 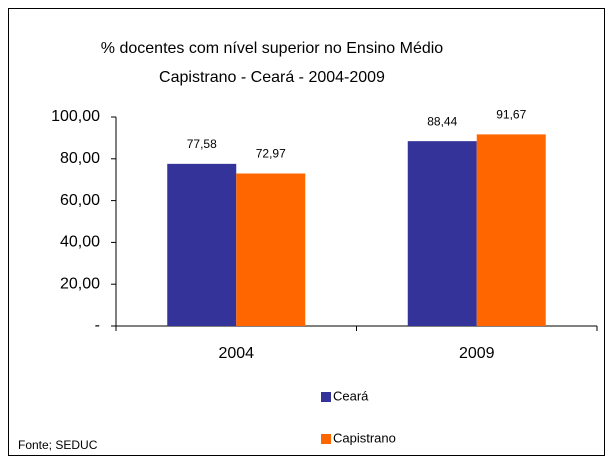 What do you see at coordinates (272, 77) in the screenshot?
I see `chart-subtitle: Capistrano - Ceará - 2004-2009` at bounding box center [272, 77].